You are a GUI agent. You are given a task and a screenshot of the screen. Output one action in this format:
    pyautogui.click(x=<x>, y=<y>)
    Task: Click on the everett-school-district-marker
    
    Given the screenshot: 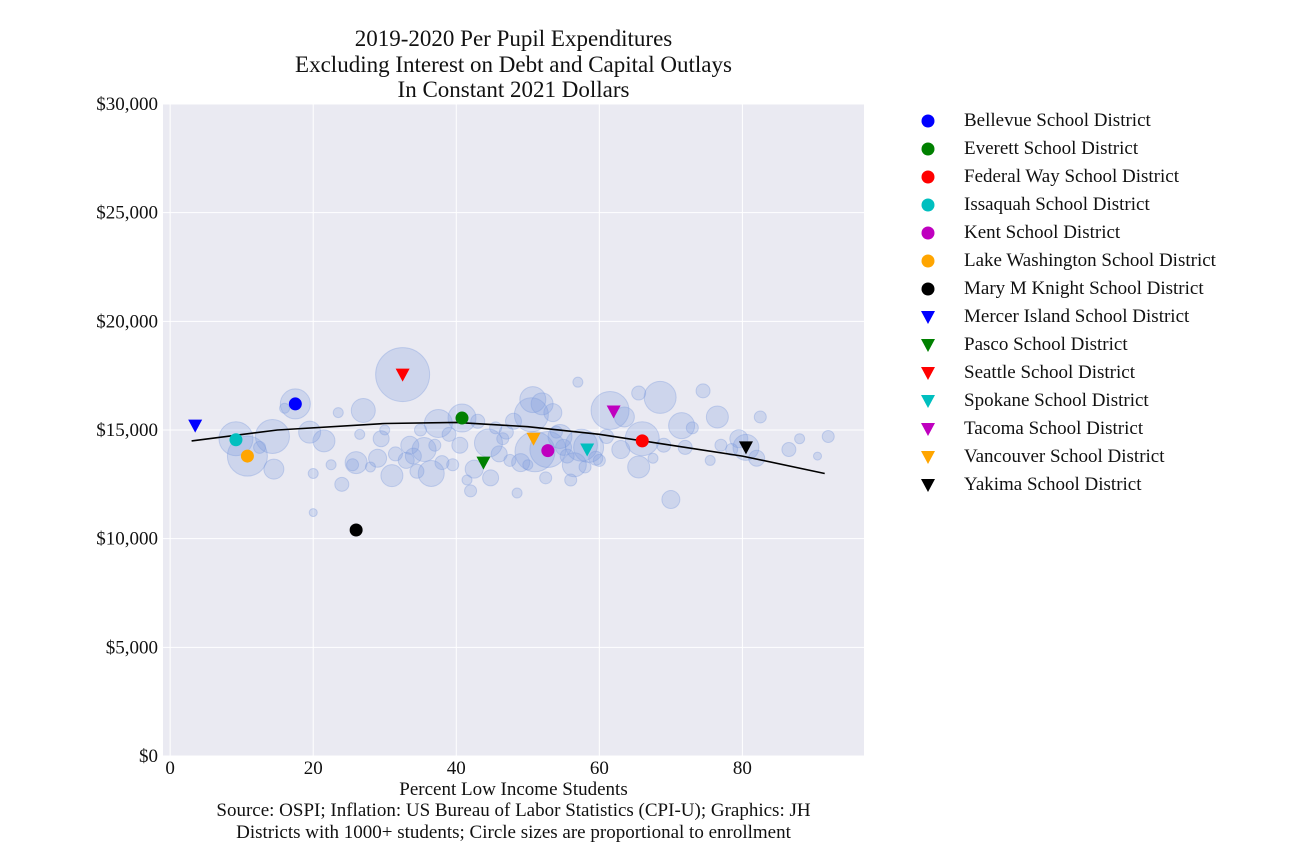 What is the action you would take?
    pyautogui.click(x=462, y=418)
    